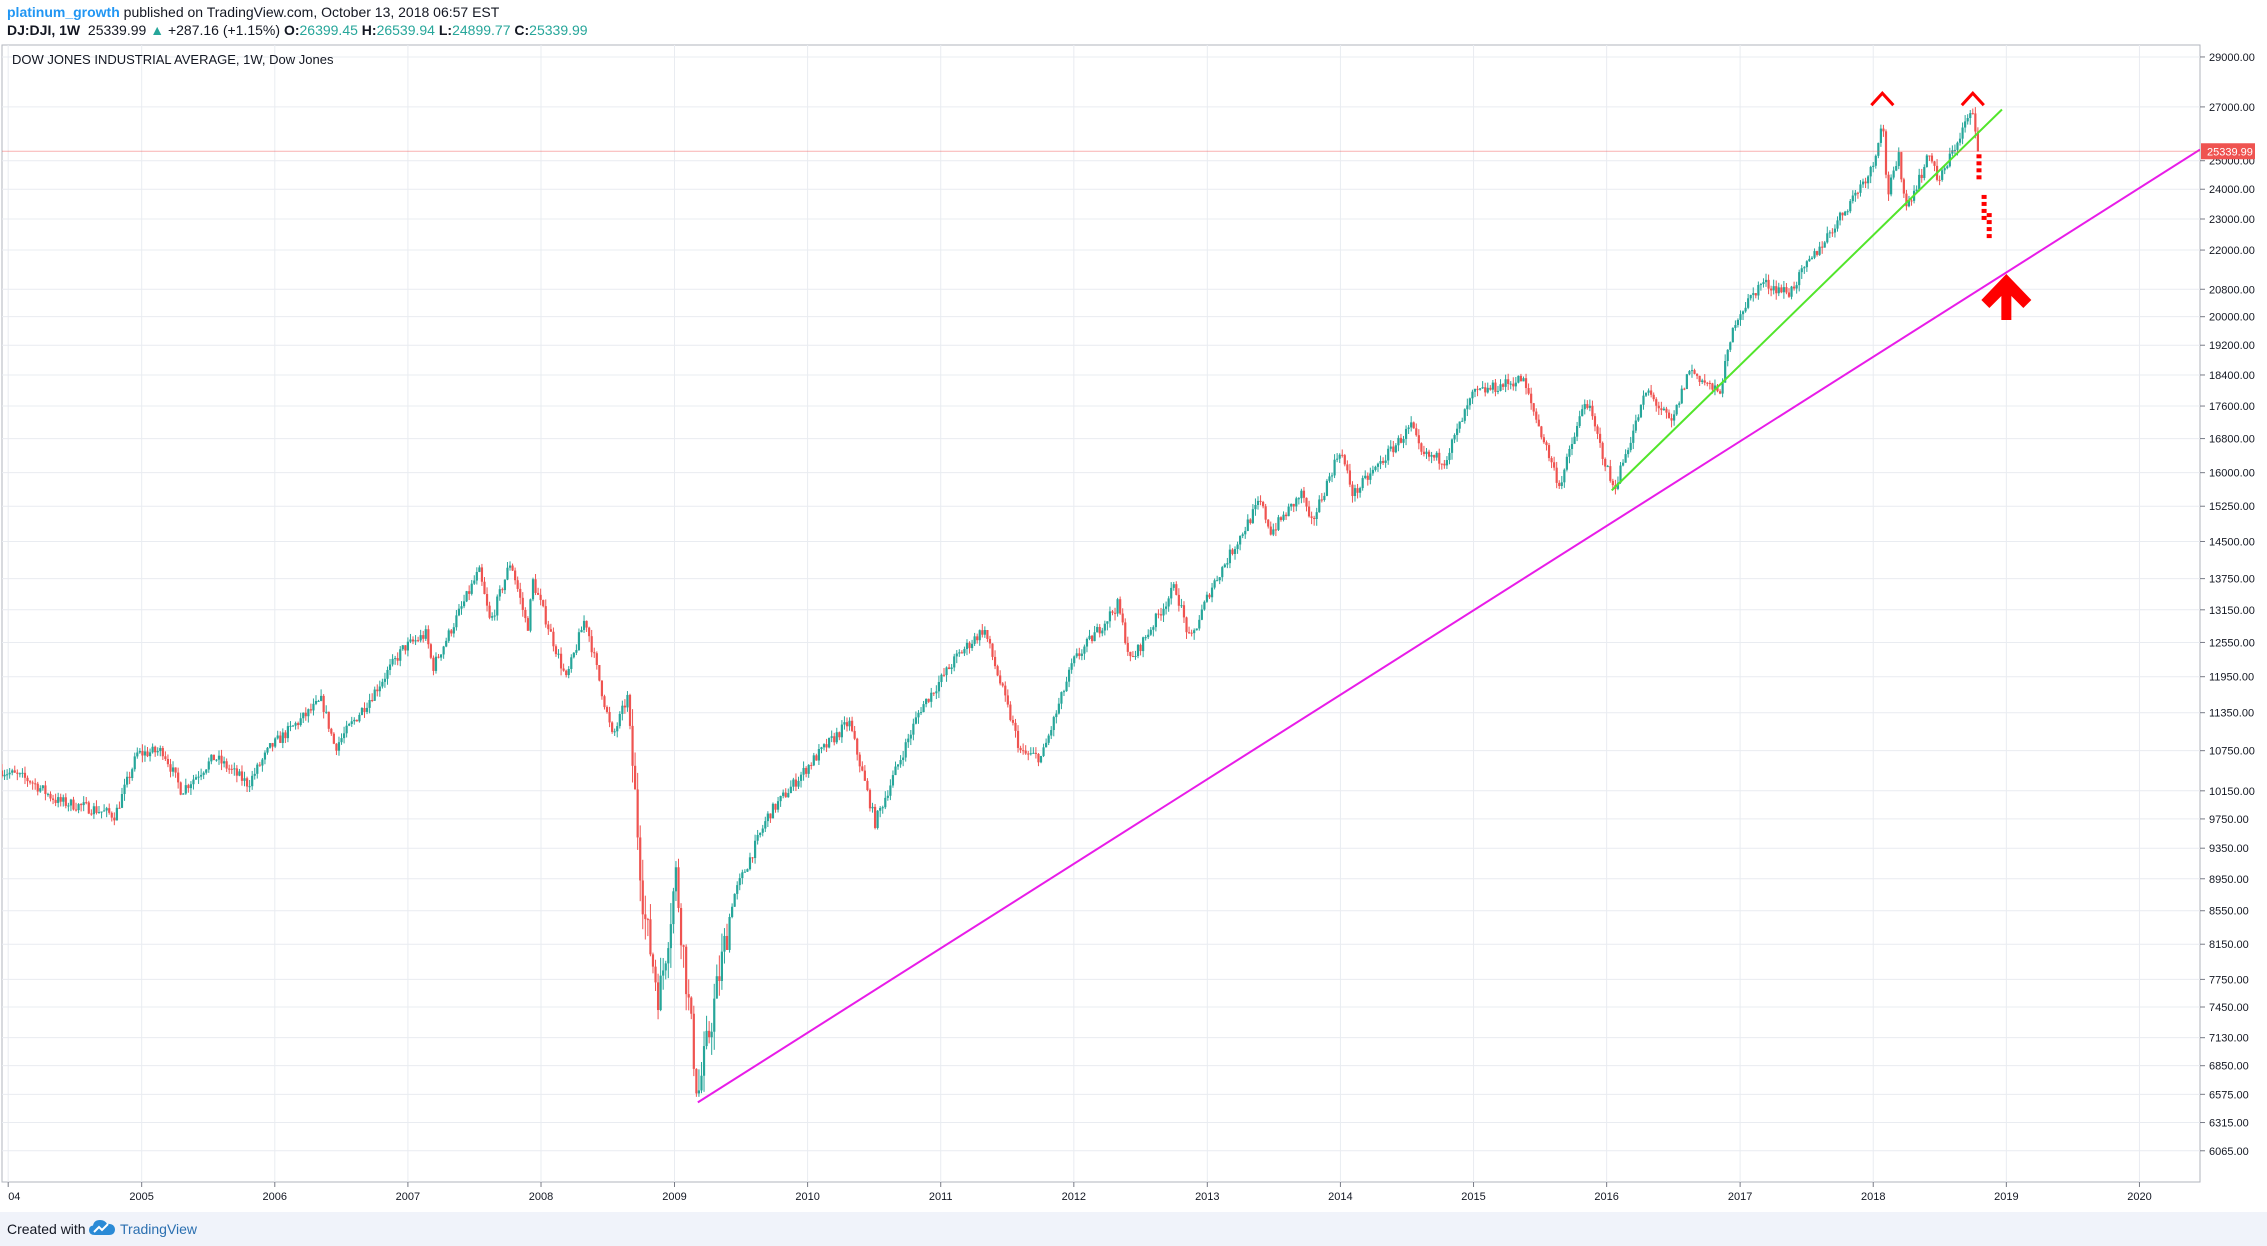  What do you see at coordinates (1807, 300) in the screenshot?
I see `green-trendline` at bounding box center [1807, 300].